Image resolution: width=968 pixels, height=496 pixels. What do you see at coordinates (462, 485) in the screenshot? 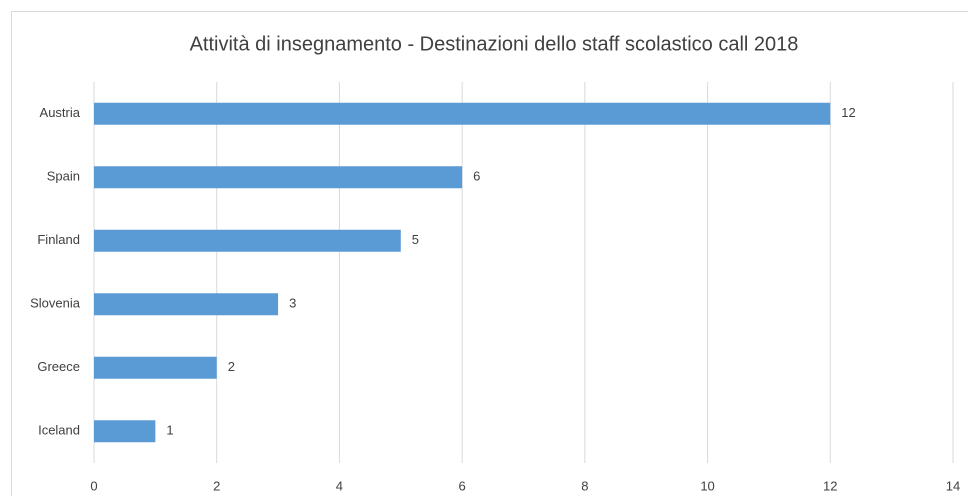
I see `x-tick-label: 6` at bounding box center [462, 485].